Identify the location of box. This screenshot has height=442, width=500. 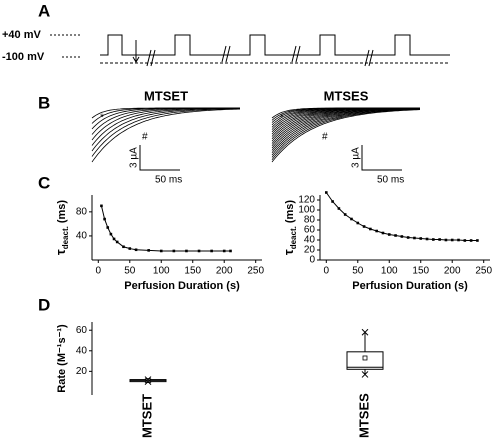
(365, 360).